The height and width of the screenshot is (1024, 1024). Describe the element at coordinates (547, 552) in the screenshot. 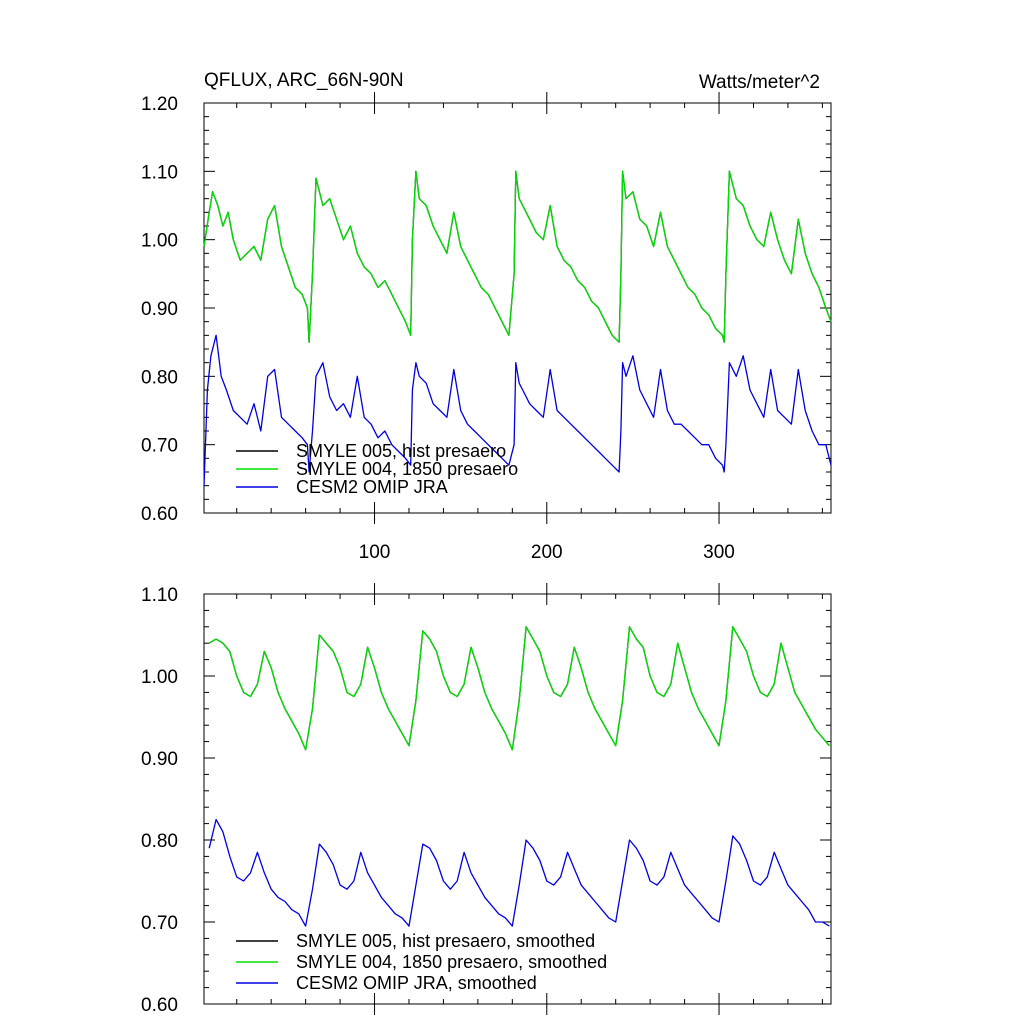

I see `x-tick-label: 200` at that location.